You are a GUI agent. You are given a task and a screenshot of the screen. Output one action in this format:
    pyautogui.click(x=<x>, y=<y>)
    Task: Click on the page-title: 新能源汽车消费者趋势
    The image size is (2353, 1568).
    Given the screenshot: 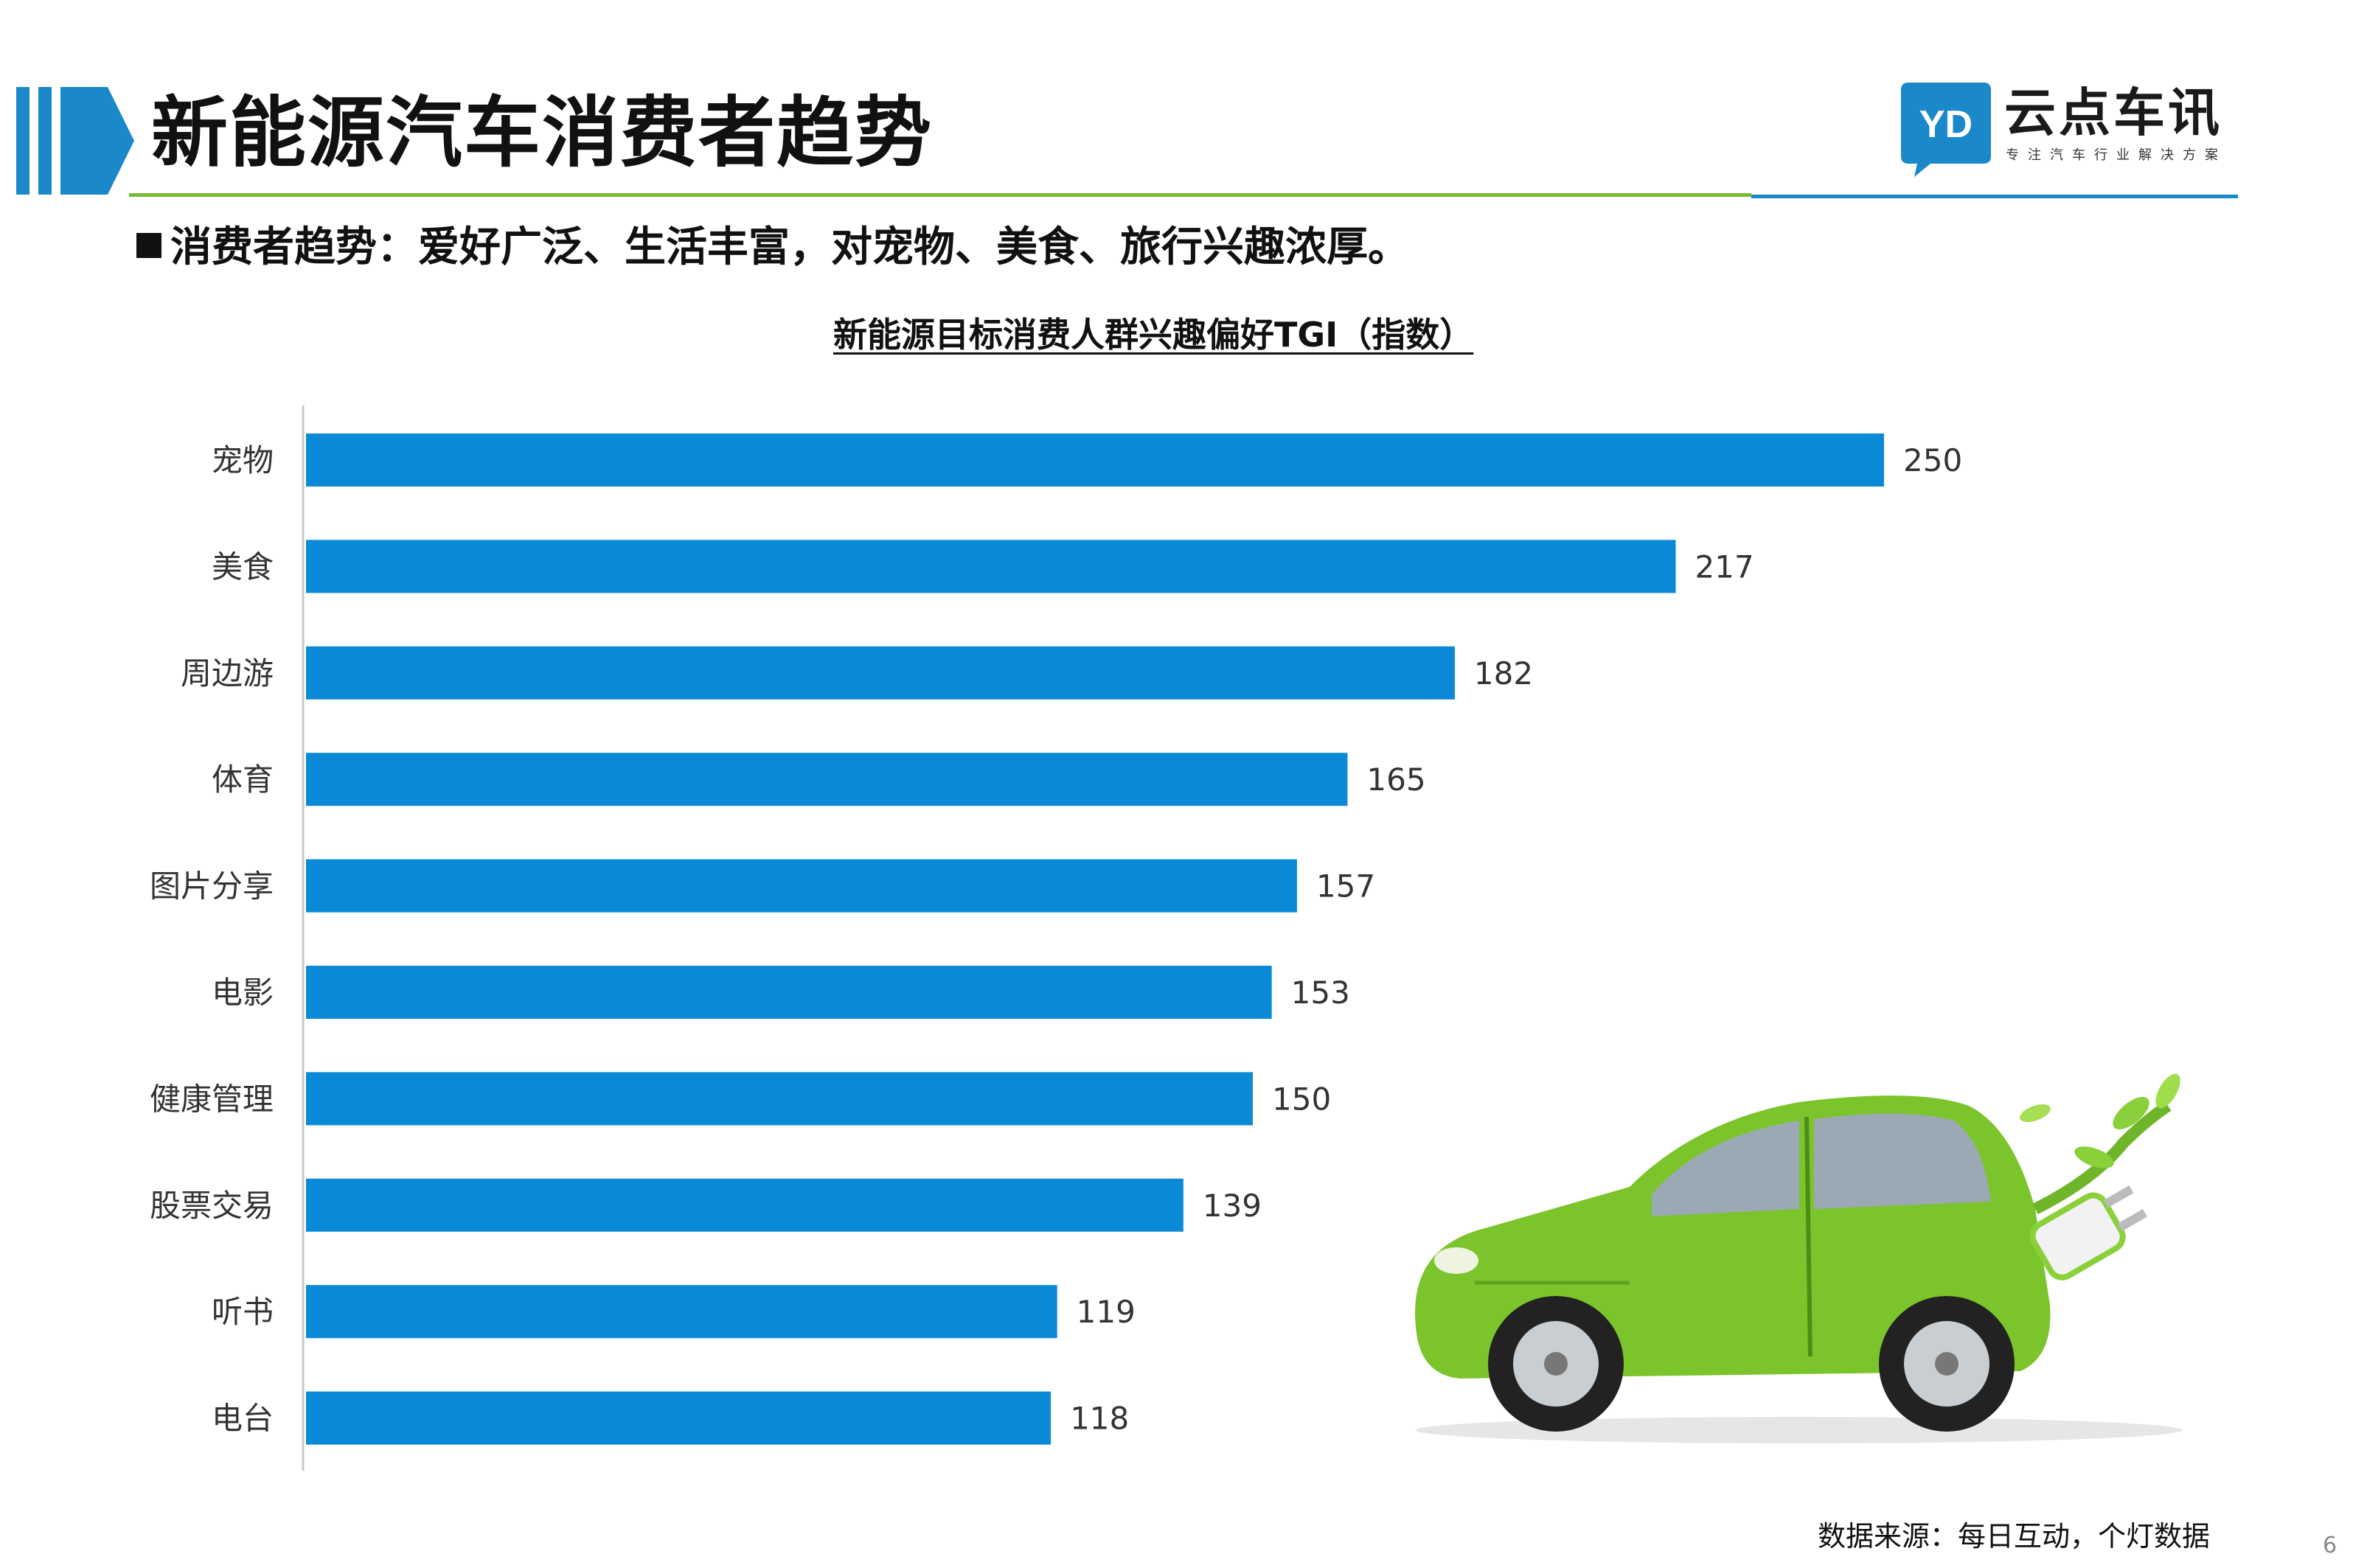 What is the action you would take?
    pyautogui.click(x=542, y=133)
    